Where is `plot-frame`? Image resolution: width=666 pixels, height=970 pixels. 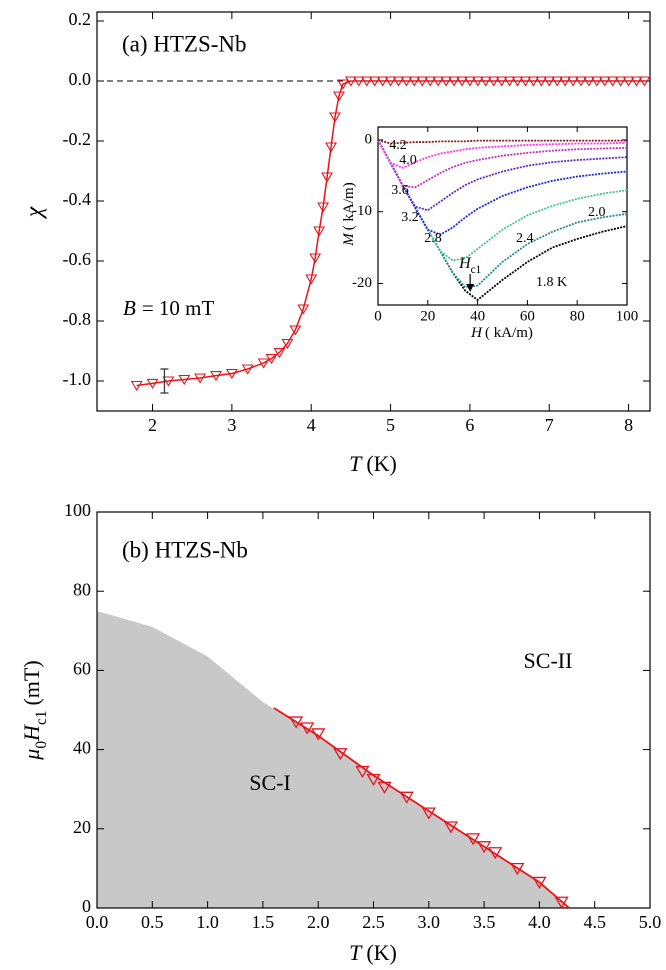
plot-frame is located at coordinates (502, 216).